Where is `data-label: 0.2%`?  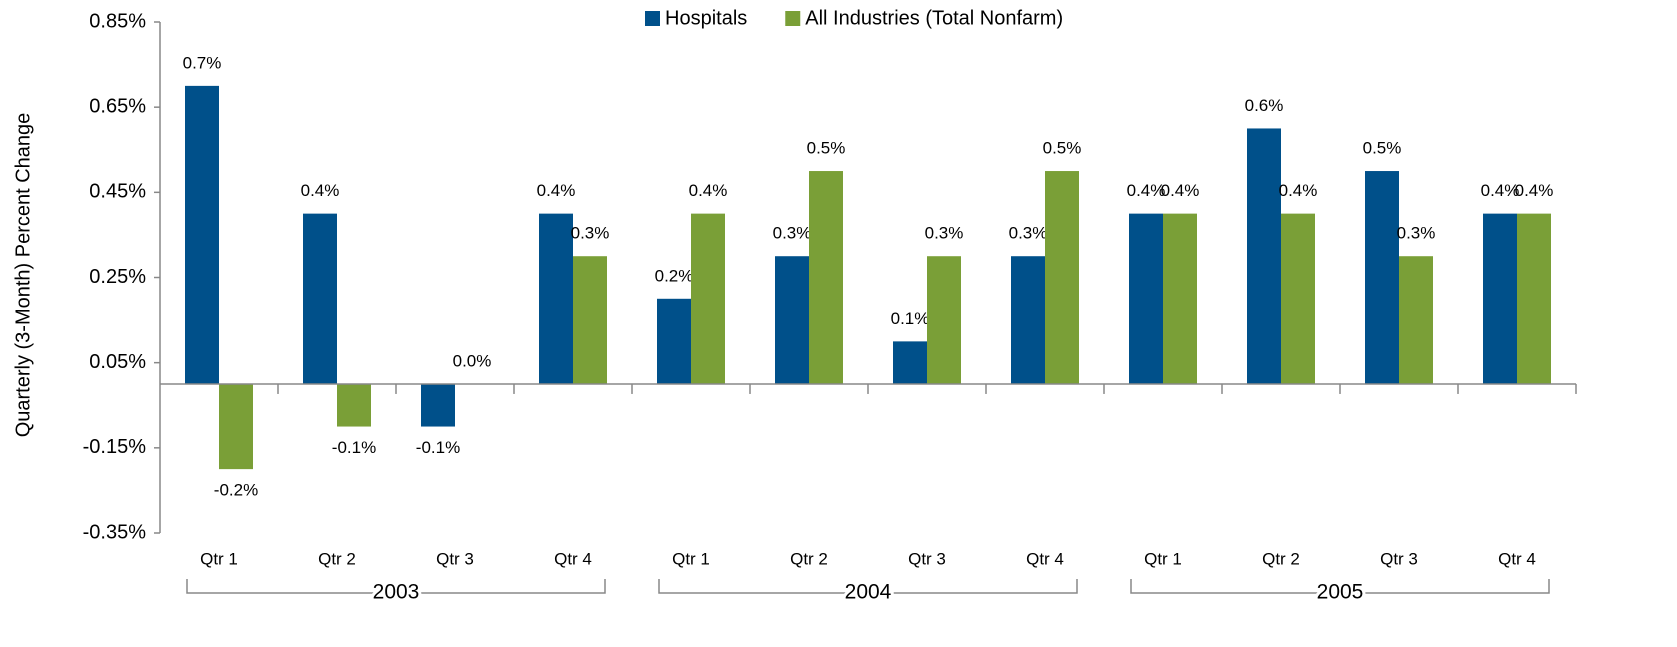
data-label: 0.2% is located at coordinates (674, 275).